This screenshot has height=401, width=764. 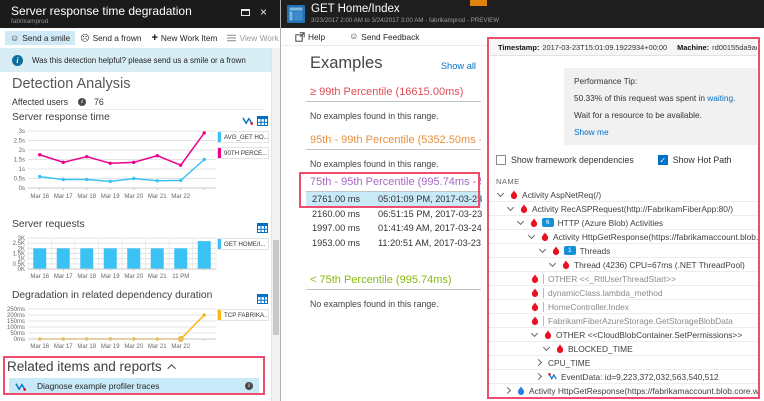 What do you see at coordinates (374, 116) in the screenshot?
I see `empty-range-message: No examples found in this range.` at bounding box center [374, 116].